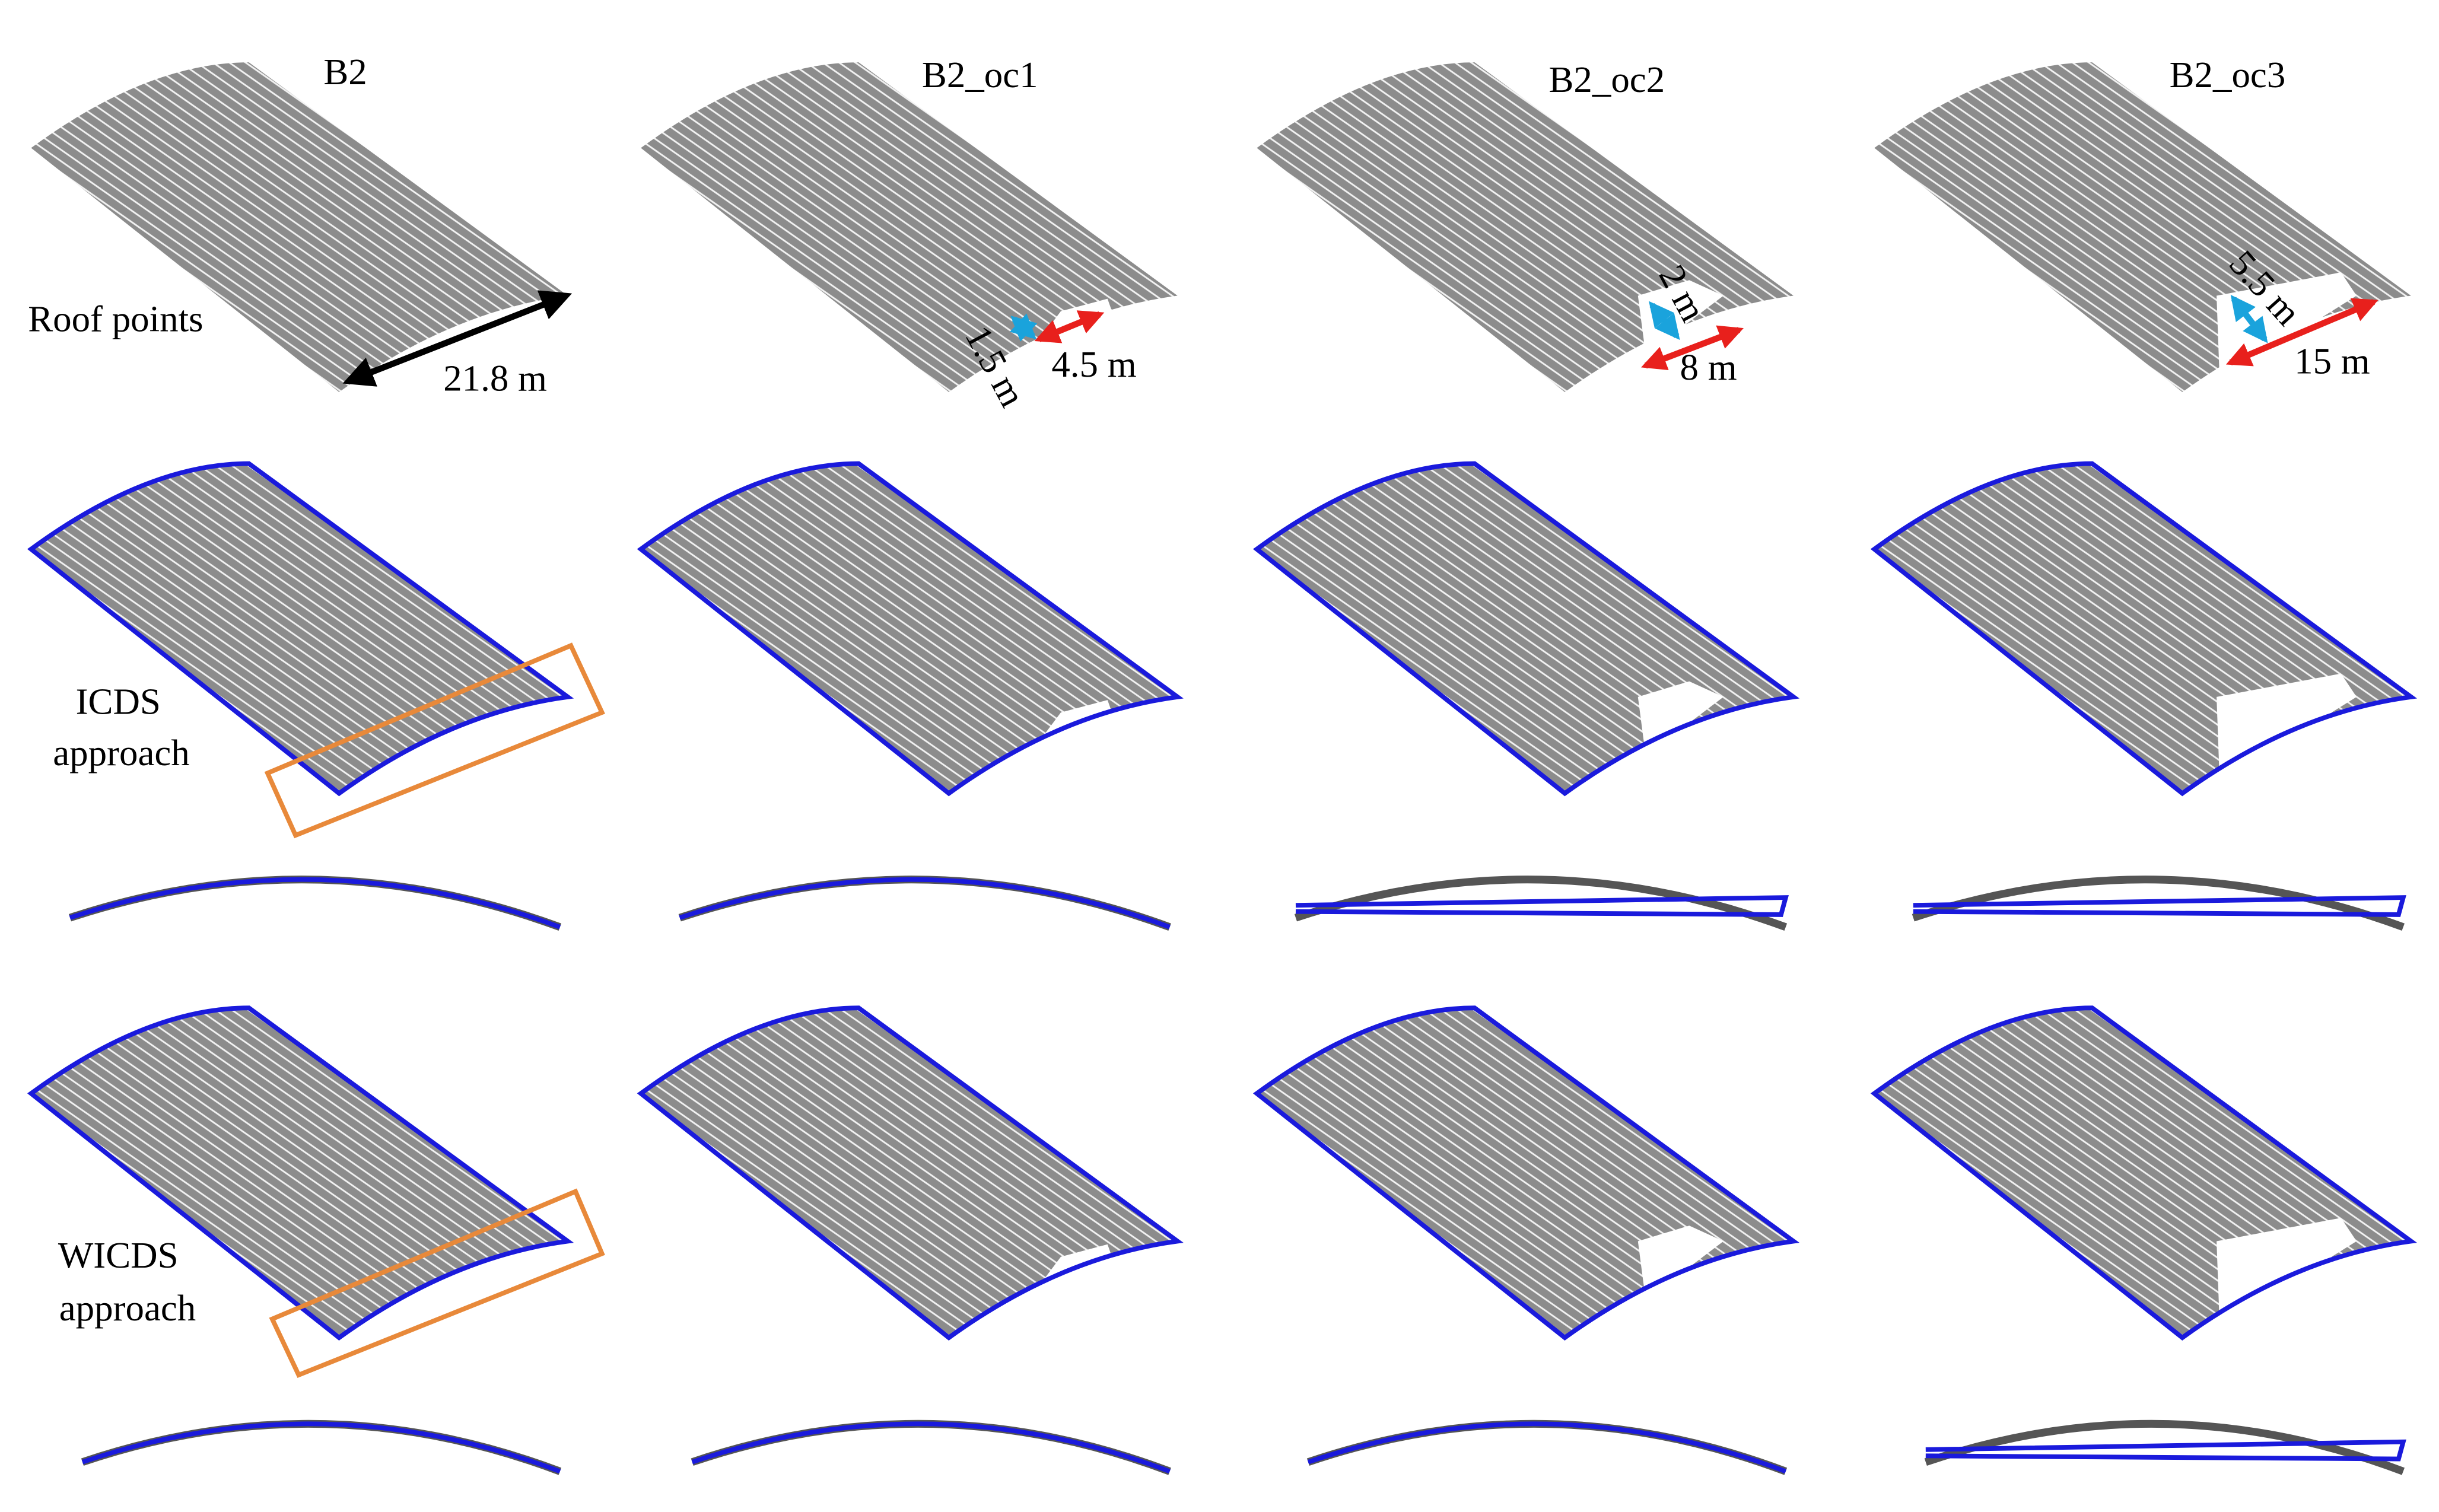 Image resolution: width=2439 pixels, height=1512 pixels. What do you see at coordinates (115, 319) in the screenshot?
I see `row-label: Roof points` at bounding box center [115, 319].